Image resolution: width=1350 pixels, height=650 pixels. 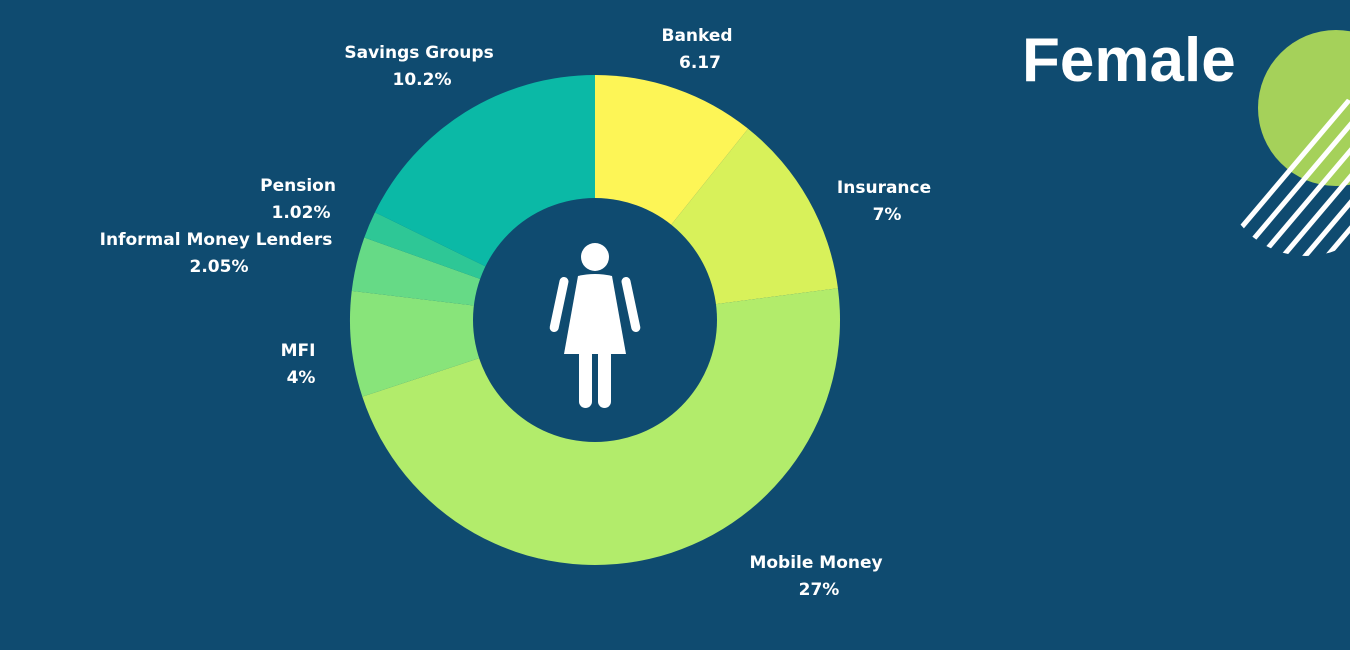 What do you see at coordinates (301, 199) in the screenshot?
I see `label-pension: Pension 1.02%` at bounding box center [301, 199].